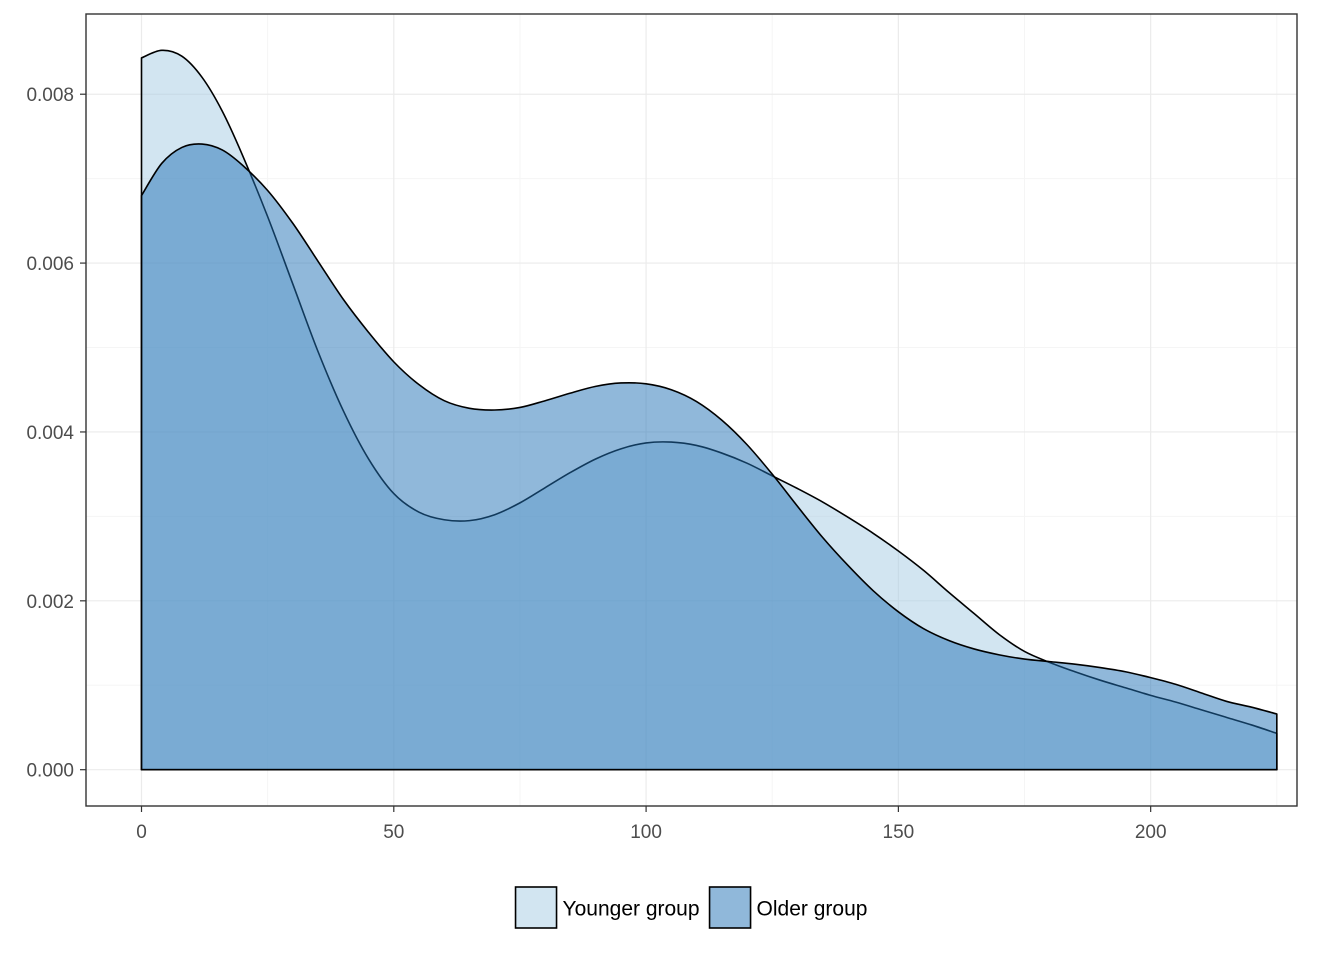 The height and width of the screenshot is (960, 1344). What do you see at coordinates (899, 832) in the screenshot?
I see `x-tick-label: 150` at bounding box center [899, 832].